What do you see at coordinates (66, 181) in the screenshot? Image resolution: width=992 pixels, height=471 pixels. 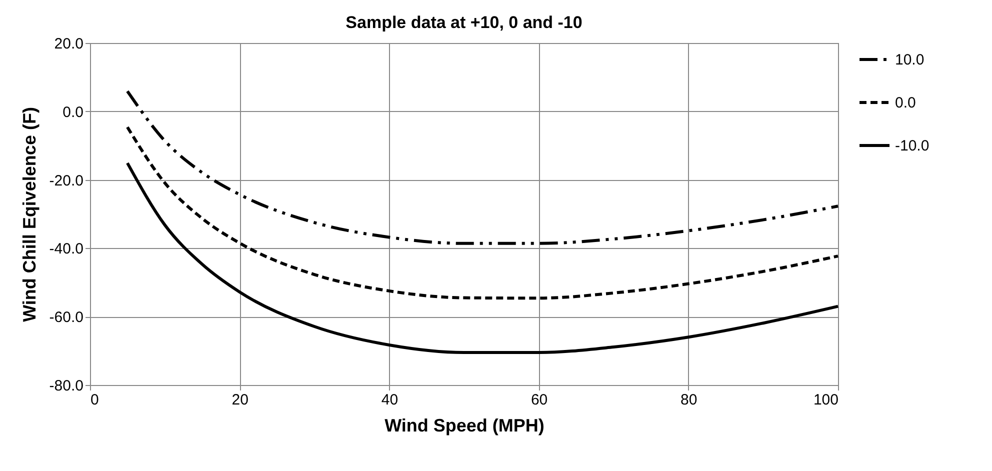 I see `y-tick-label: -20.0` at bounding box center [66, 181].